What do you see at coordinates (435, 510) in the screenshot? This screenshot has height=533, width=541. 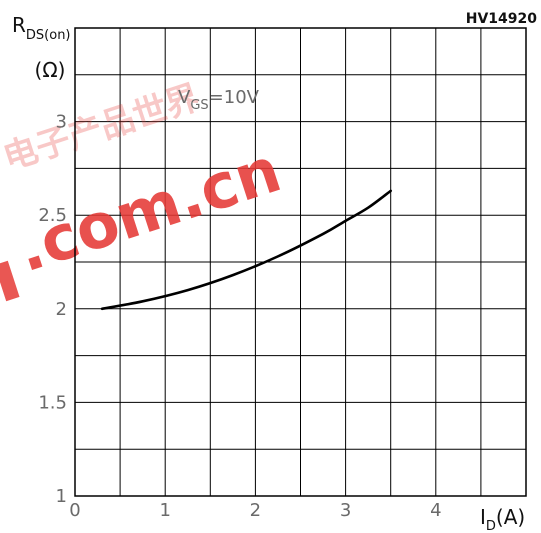 I see `x-tick-label: 4` at bounding box center [435, 510].